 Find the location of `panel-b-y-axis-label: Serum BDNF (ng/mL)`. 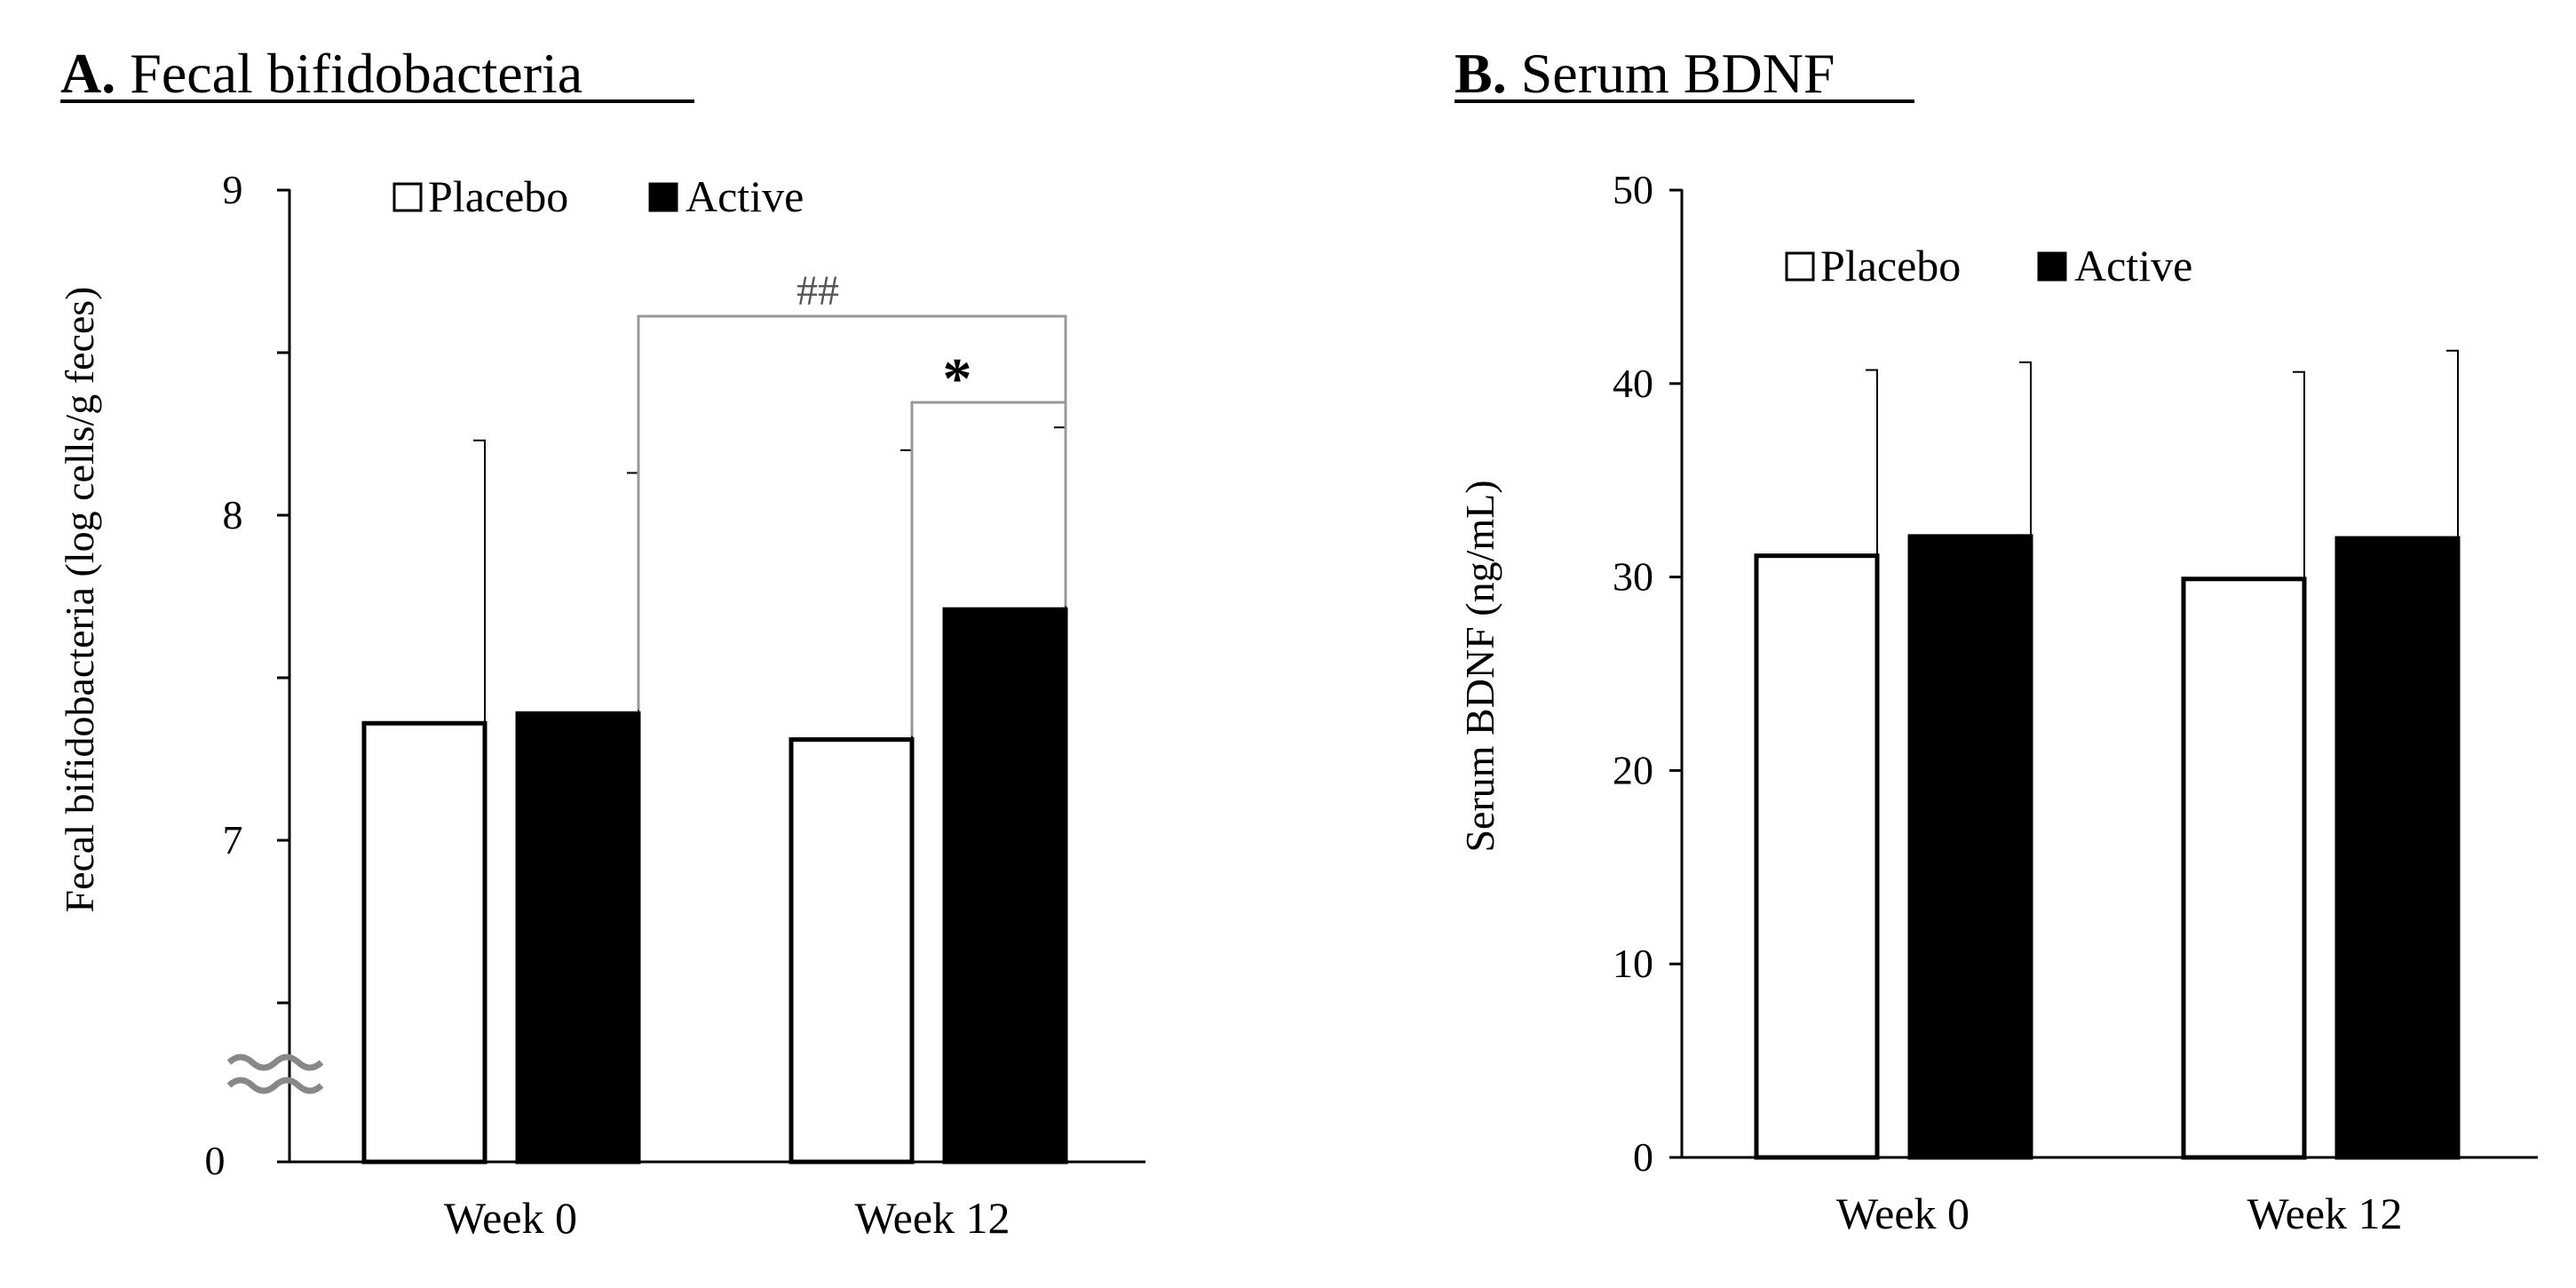

panel-b-y-axis-label: Serum BDNF (ng/mL) is located at coordinates (1480, 666).